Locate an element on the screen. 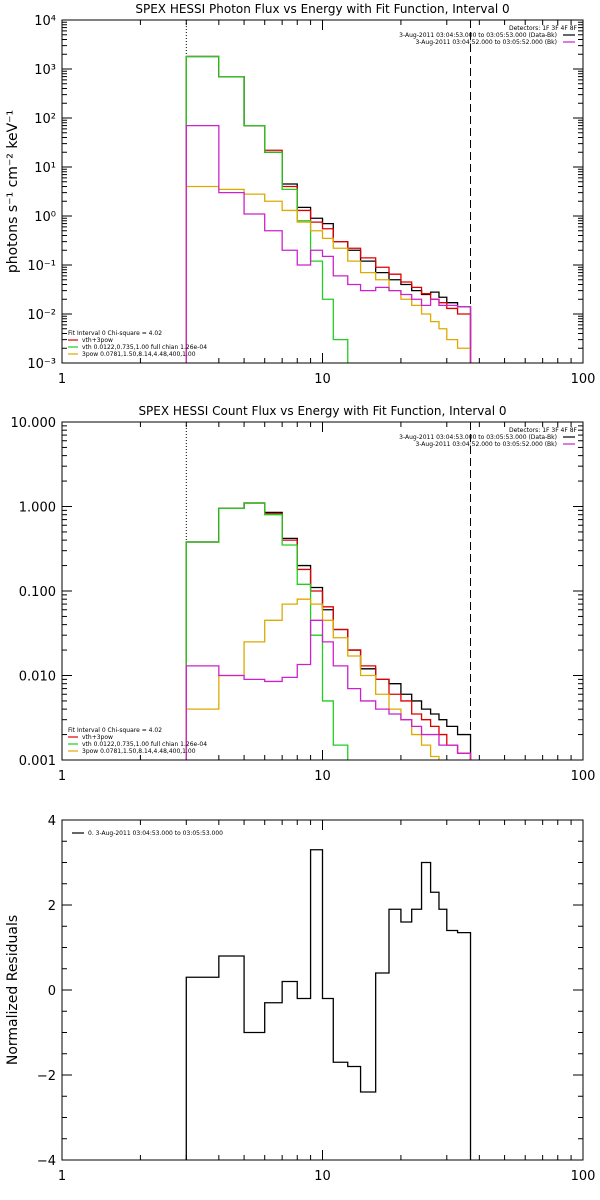 The image size is (600, 1200). y-tick-label: 10⁻³ is located at coordinates (41, 364).